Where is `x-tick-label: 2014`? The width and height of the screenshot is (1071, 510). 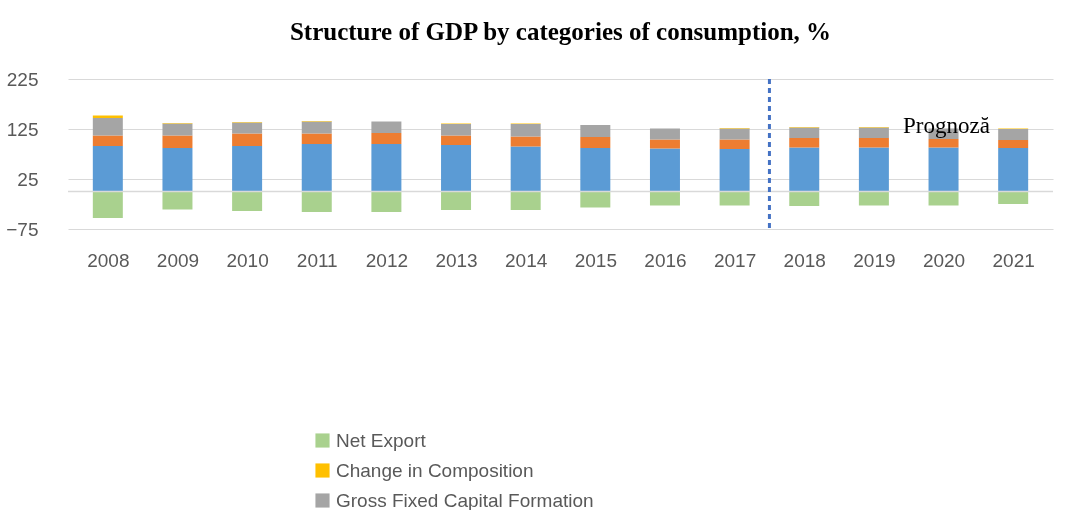 x-tick-label: 2014 is located at coordinates (526, 260).